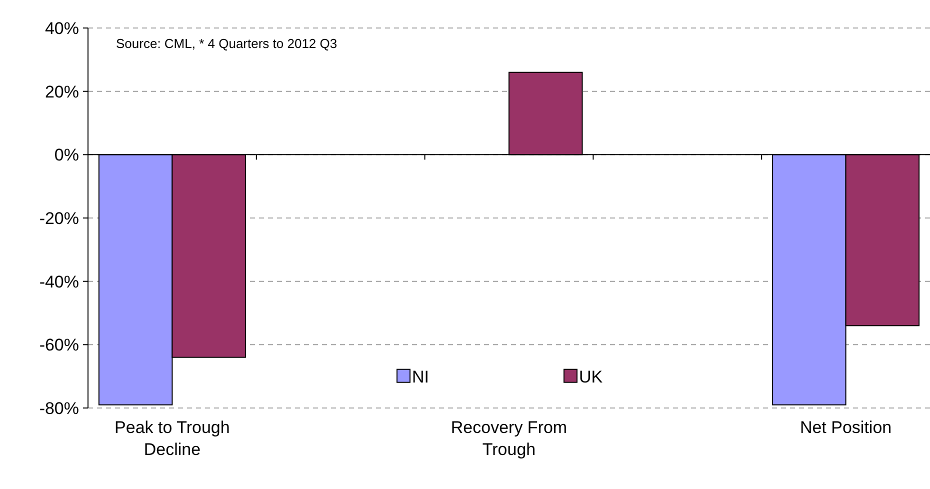 This screenshot has width=930, height=489. I want to click on y-tick-label: -20%, so click(59, 218).